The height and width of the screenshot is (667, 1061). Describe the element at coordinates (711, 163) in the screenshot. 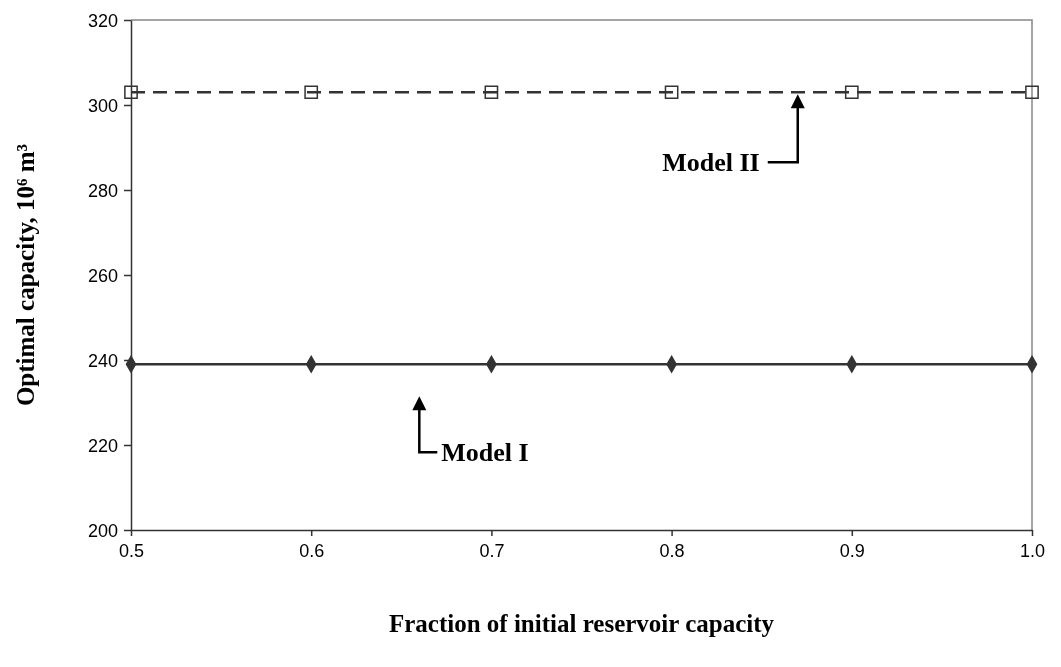

I see `annotation: Model II` at that location.